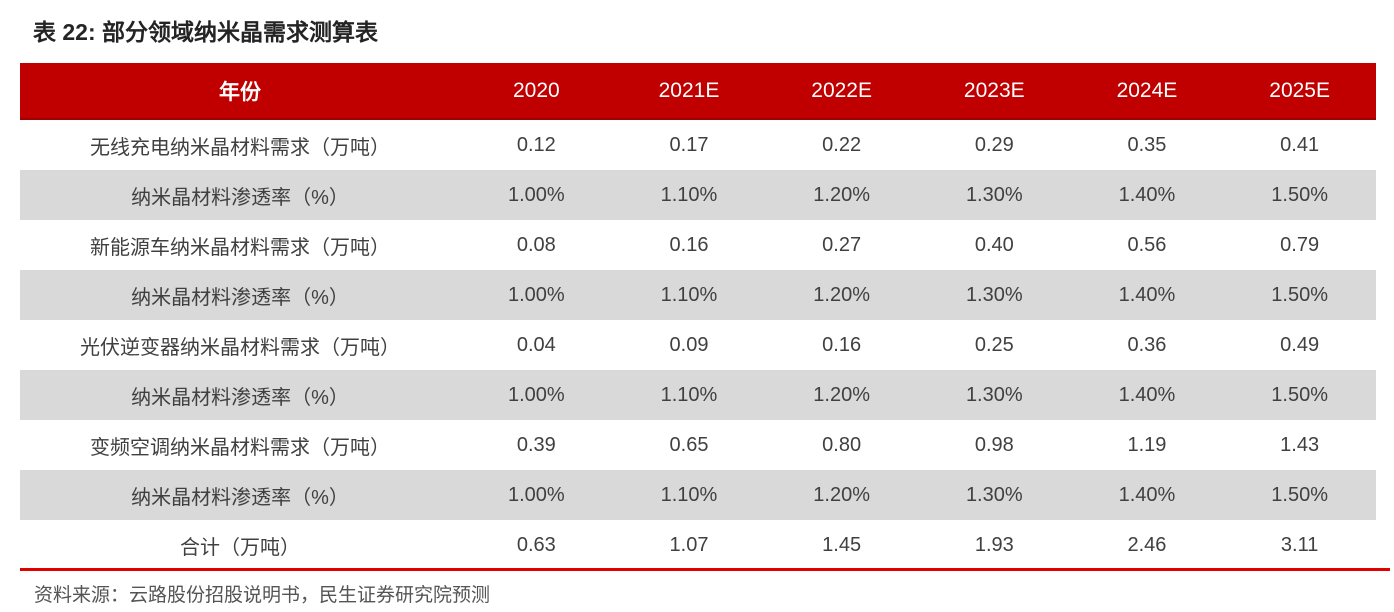 The image size is (1394, 612). Describe the element at coordinates (240, 447) in the screenshot. I see `row-label: 变频空调纳米晶材料需求（万吨）` at that location.